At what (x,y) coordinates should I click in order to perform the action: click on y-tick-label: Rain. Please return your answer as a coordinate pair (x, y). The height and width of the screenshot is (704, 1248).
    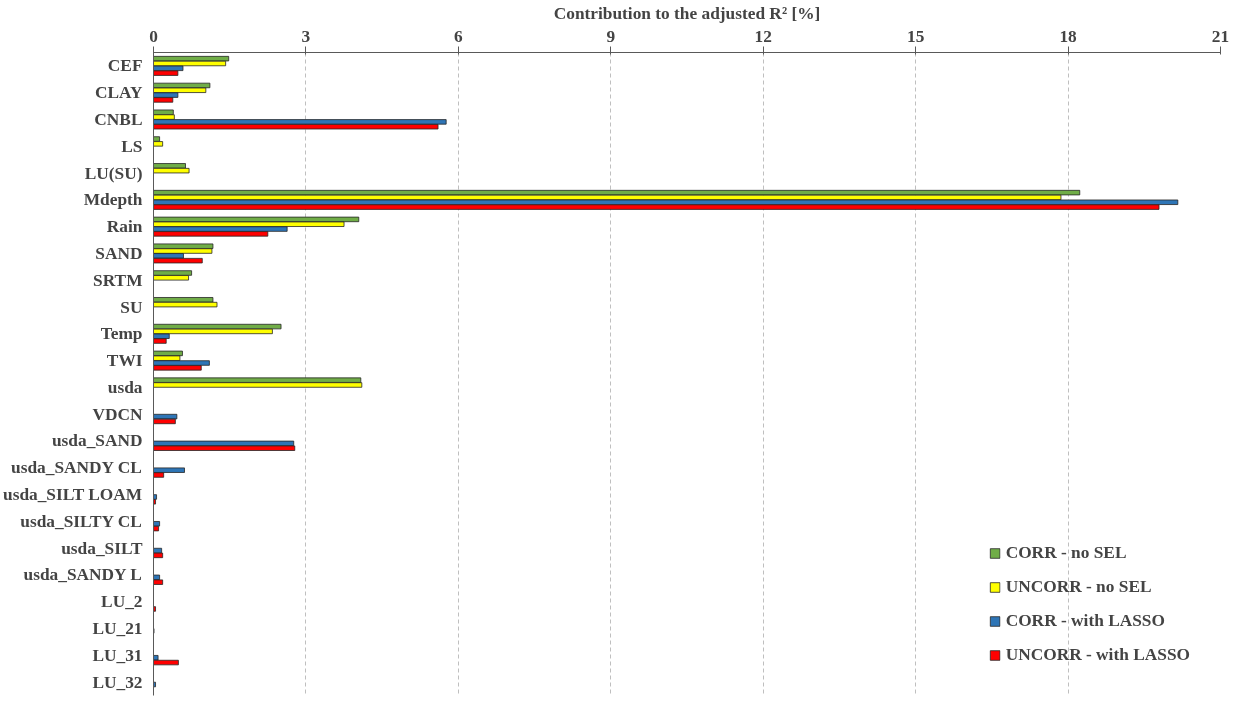
    Looking at the image, I should click on (124, 227).